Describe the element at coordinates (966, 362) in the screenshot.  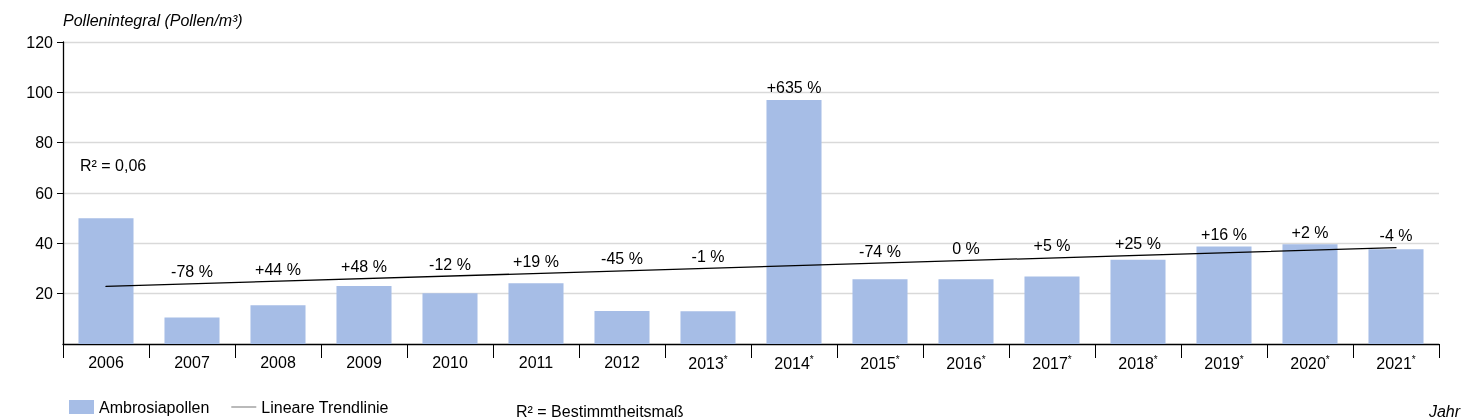
I see `x-tick-label: 2016*` at that location.